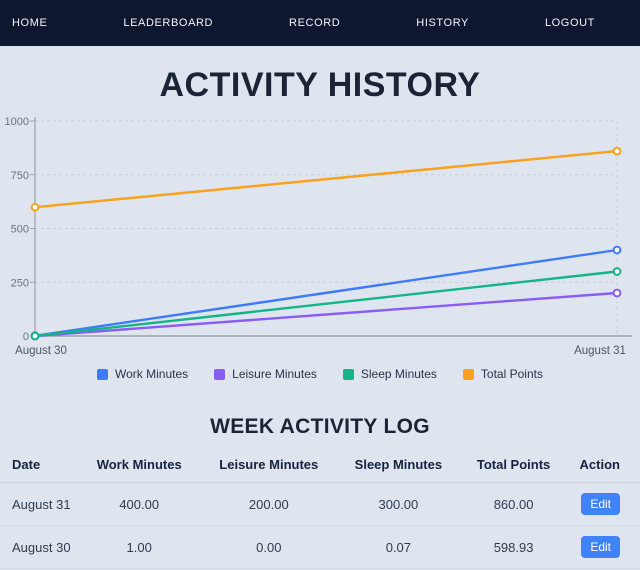 The width and height of the screenshot is (640, 570). I want to click on week-activity-log-title: WEEK ACTIVITY LOG, so click(320, 426).